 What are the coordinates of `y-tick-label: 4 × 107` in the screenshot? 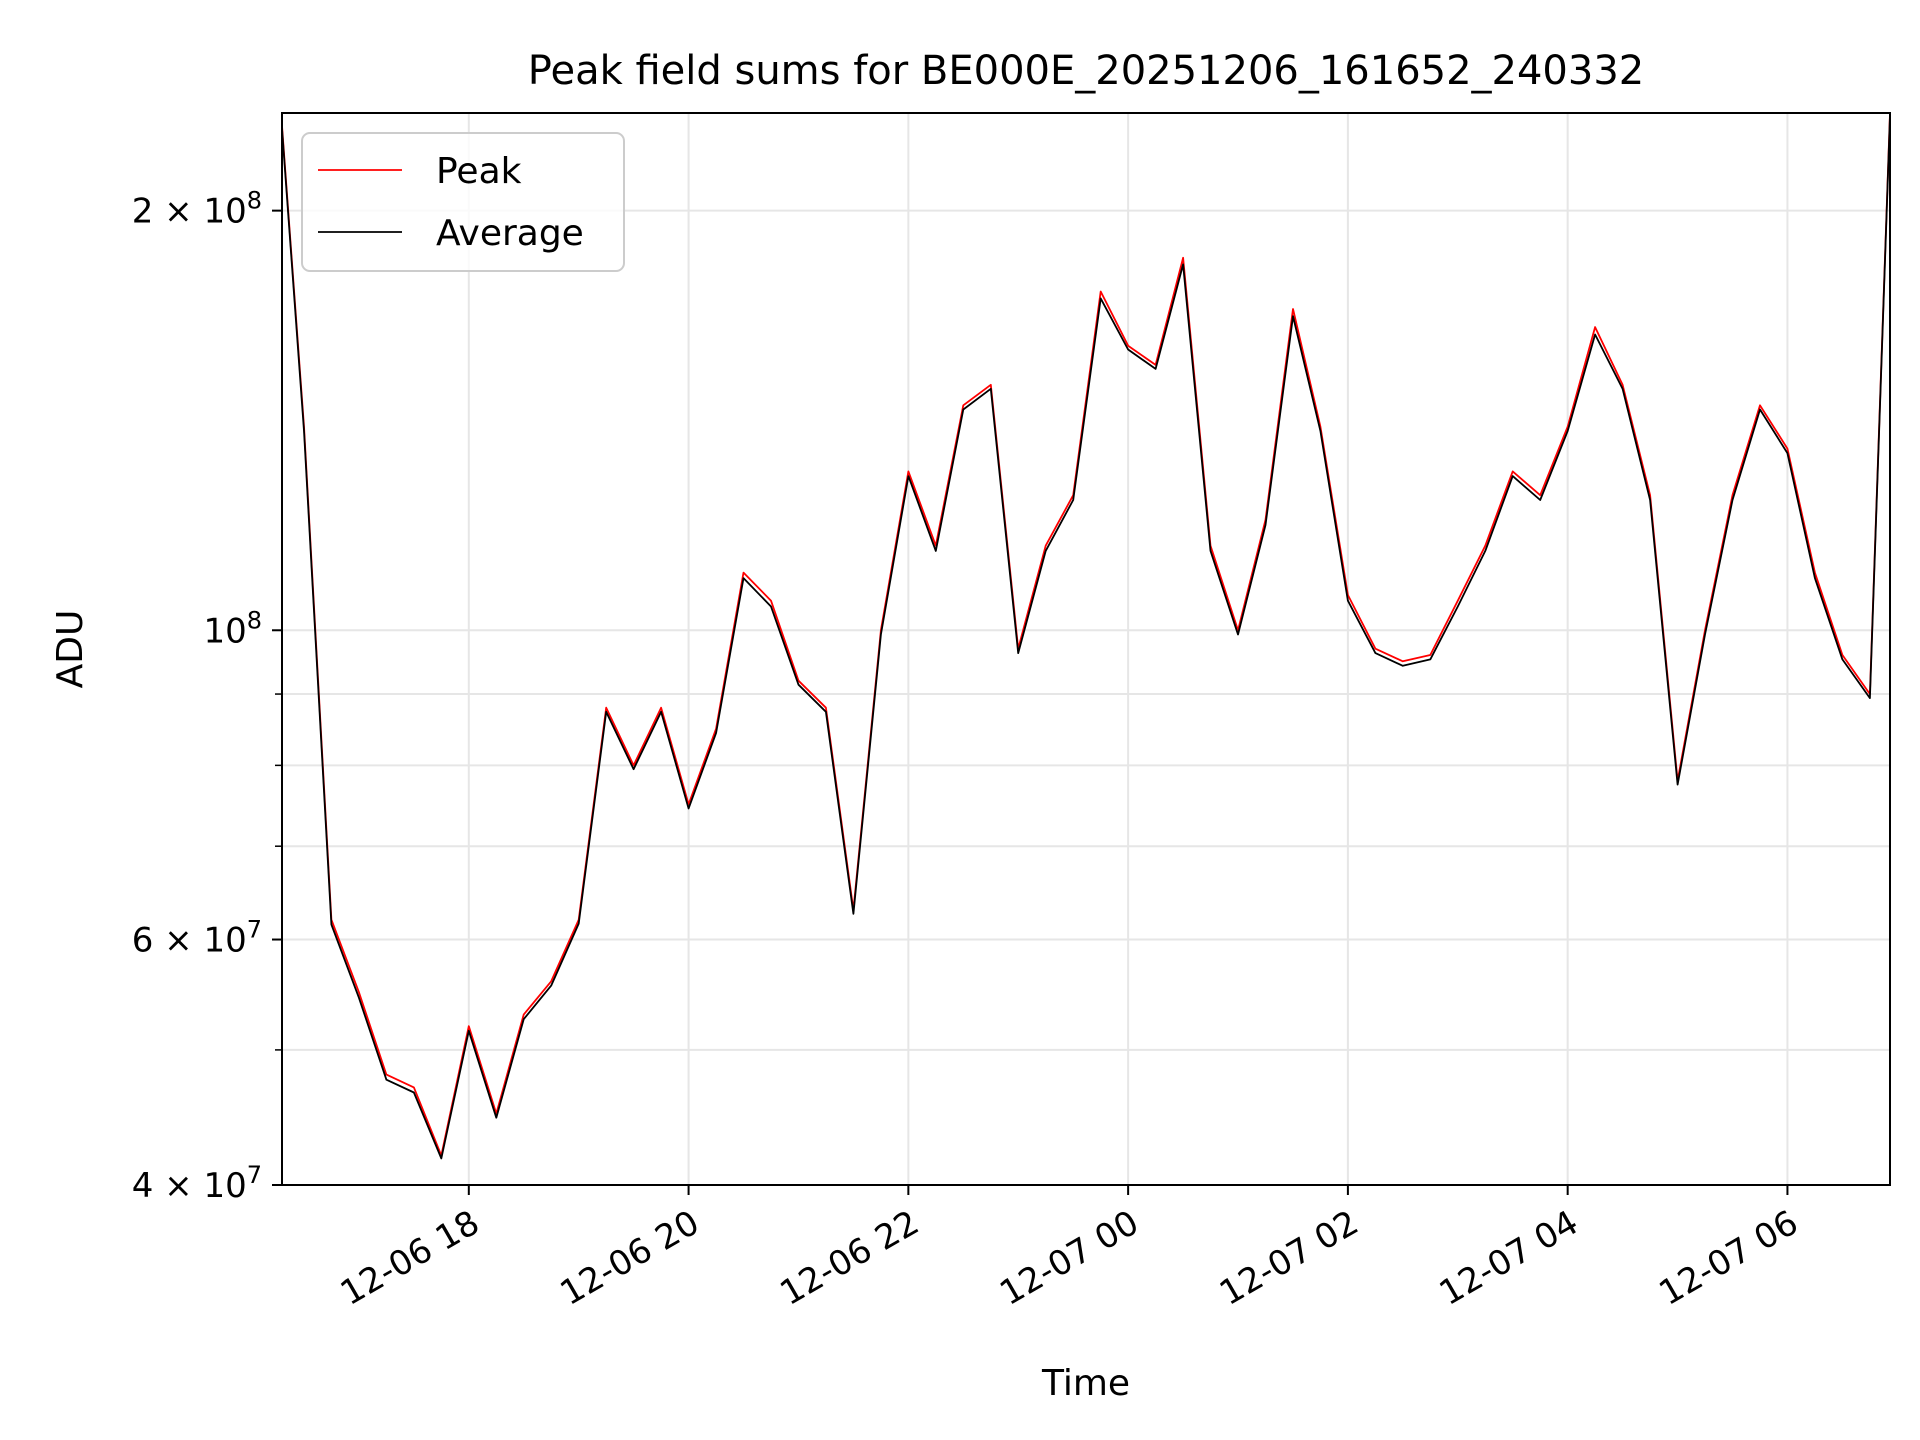 It's located at (197, 1183).